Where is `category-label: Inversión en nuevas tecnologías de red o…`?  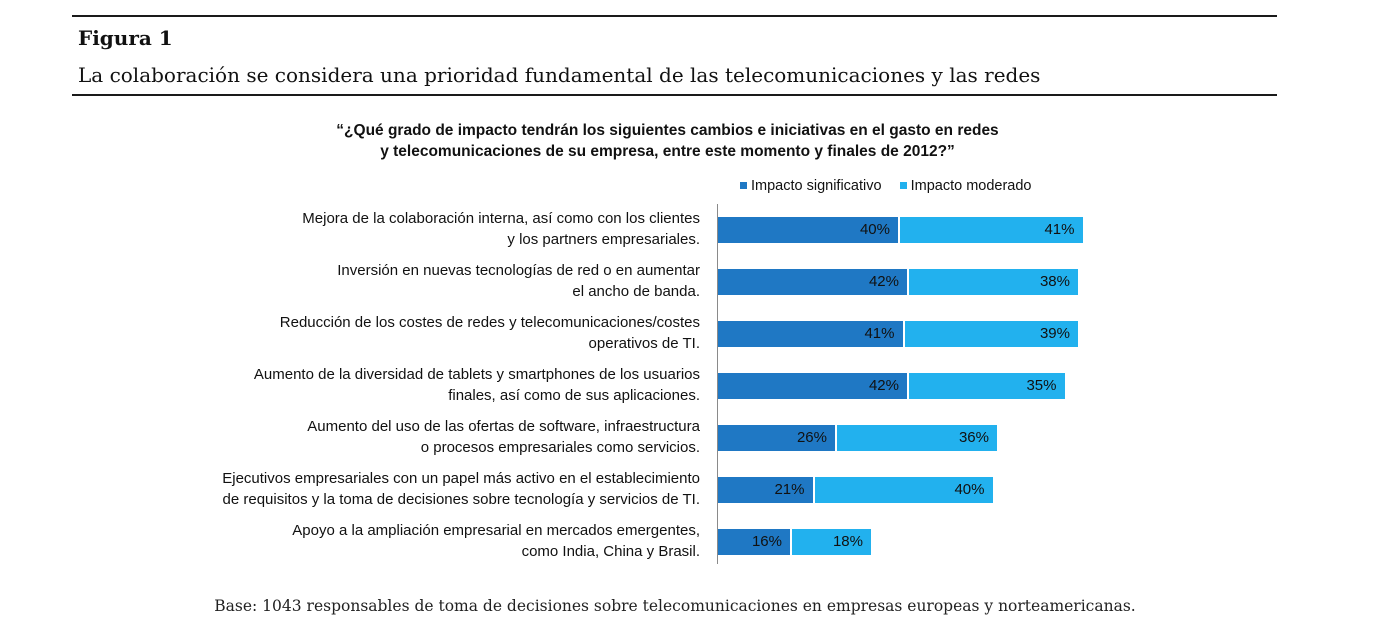
category-label: Inversión en nuevas tecnologías de red o… is located at coordinates (400, 281).